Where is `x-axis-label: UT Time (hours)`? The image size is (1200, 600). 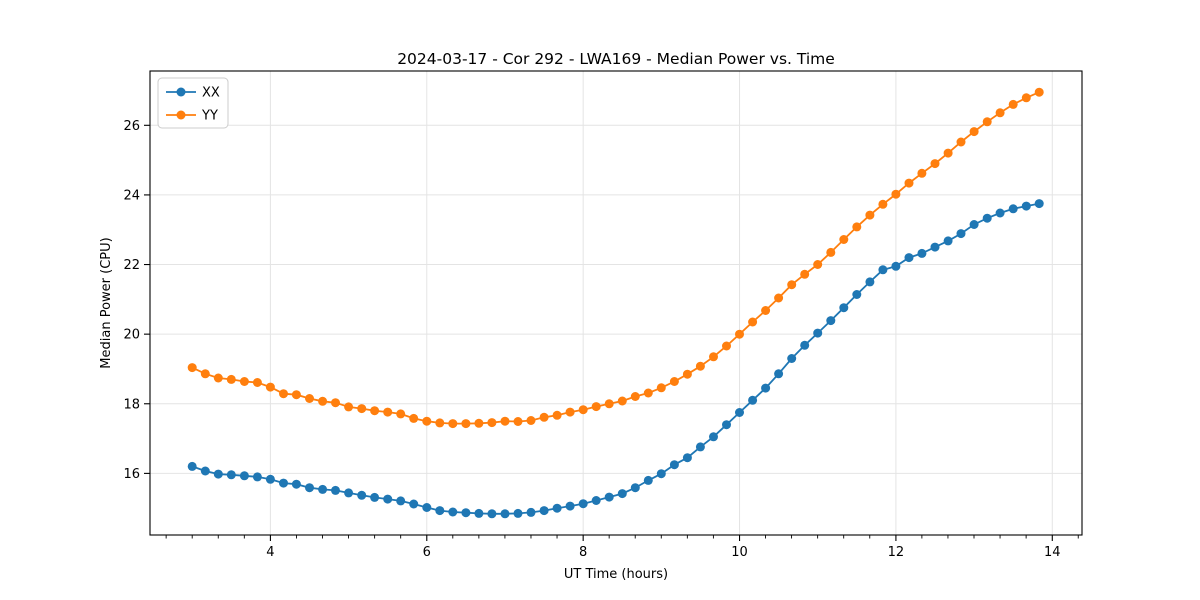
x-axis-label: UT Time (hours) is located at coordinates (616, 574).